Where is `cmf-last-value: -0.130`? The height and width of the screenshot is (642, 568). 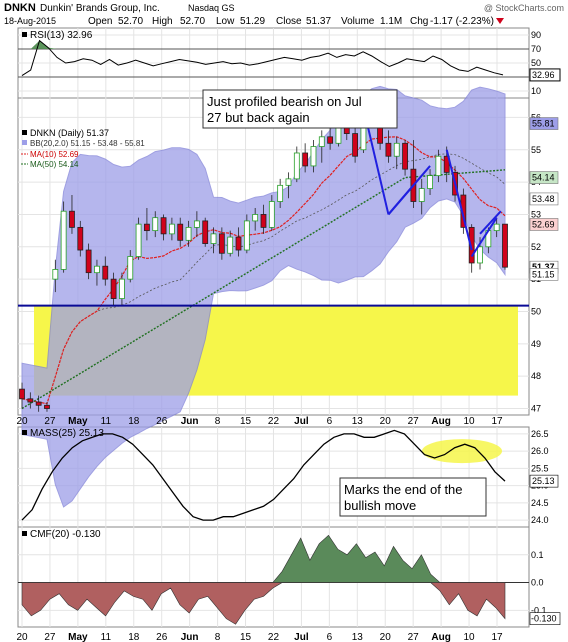 cmf-last-value: -0.130 is located at coordinates (544, 619).